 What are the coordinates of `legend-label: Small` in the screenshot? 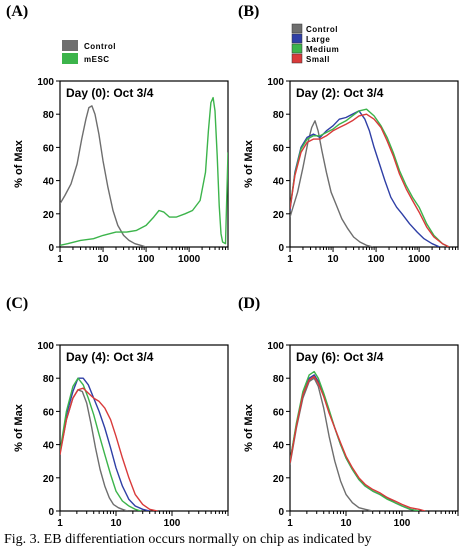 It's located at (318, 59).